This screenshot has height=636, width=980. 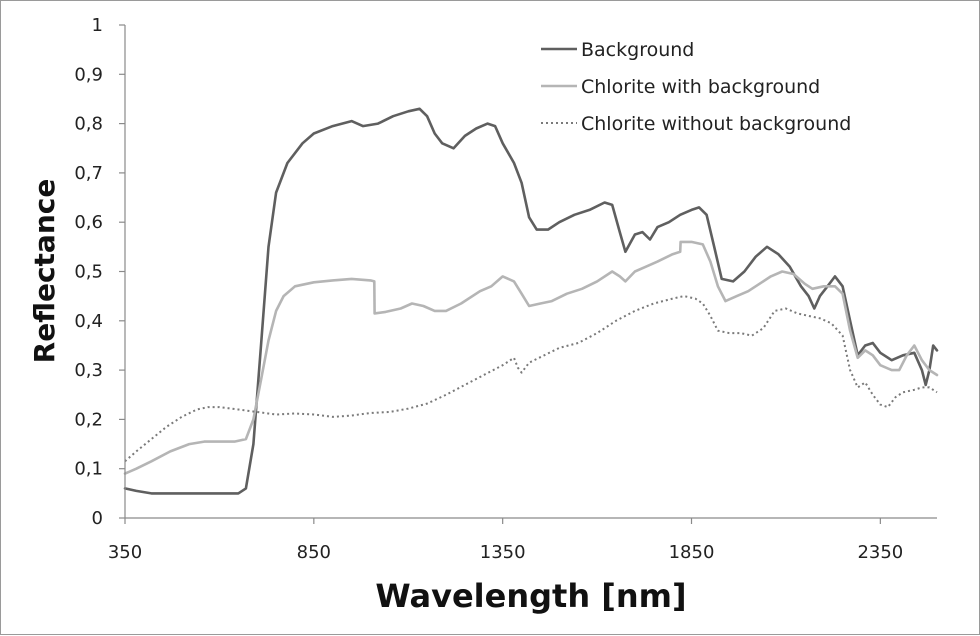 What do you see at coordinates (88, 272) in the screenshot?
I see `y-tick-label: 0,5` at bounding box center [88, 272].